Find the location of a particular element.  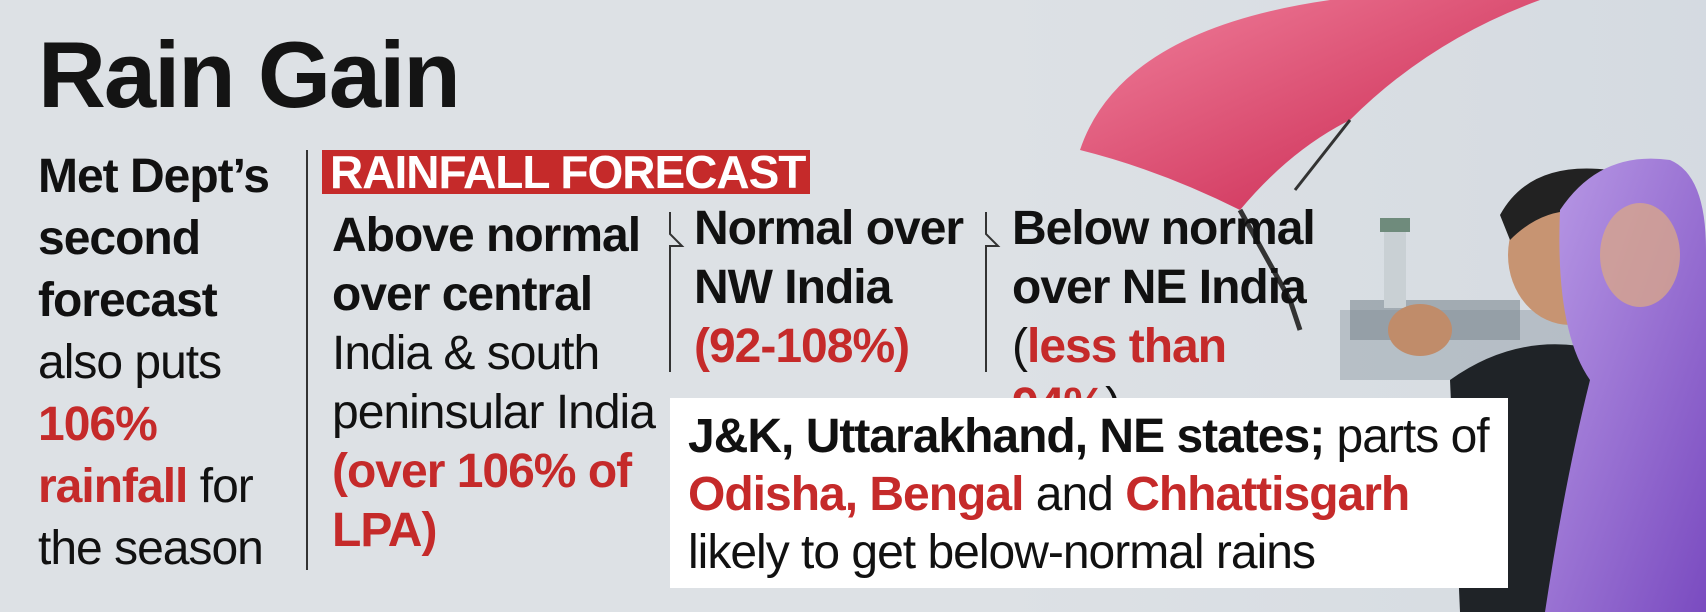

note-text-1: parts of is located at coordinates (1413, 436).